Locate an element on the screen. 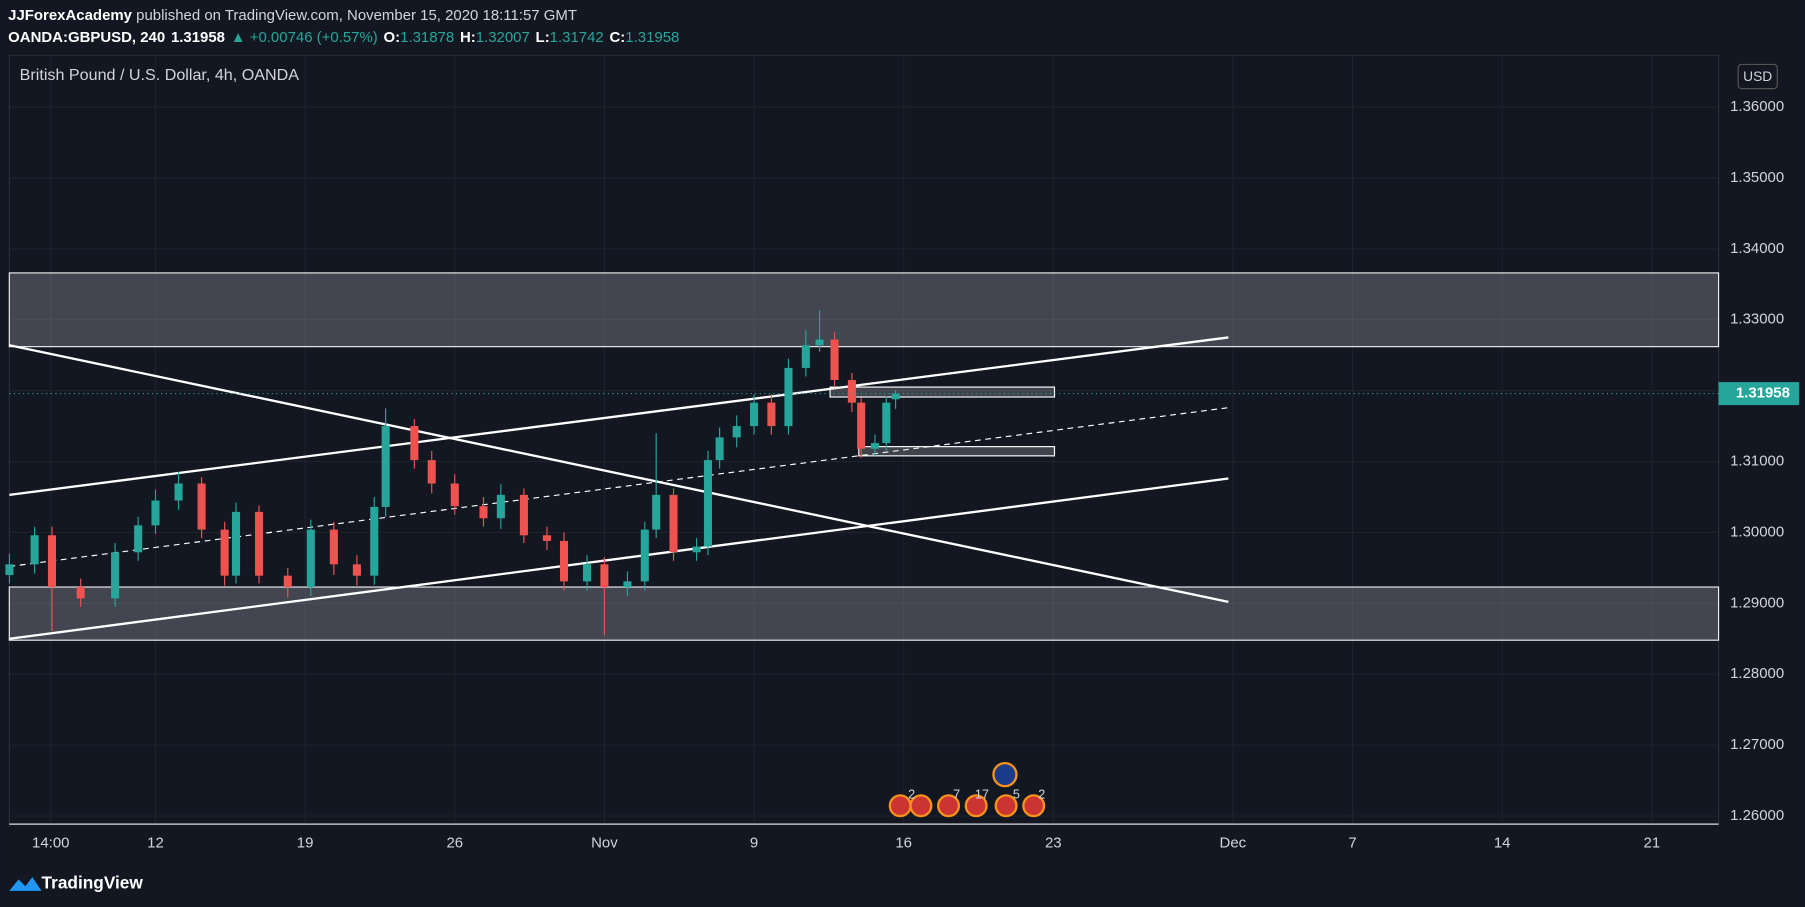 This screenshot has height=907, width=1805. x-tick-label: Nov is located at coordinates (604, 843).